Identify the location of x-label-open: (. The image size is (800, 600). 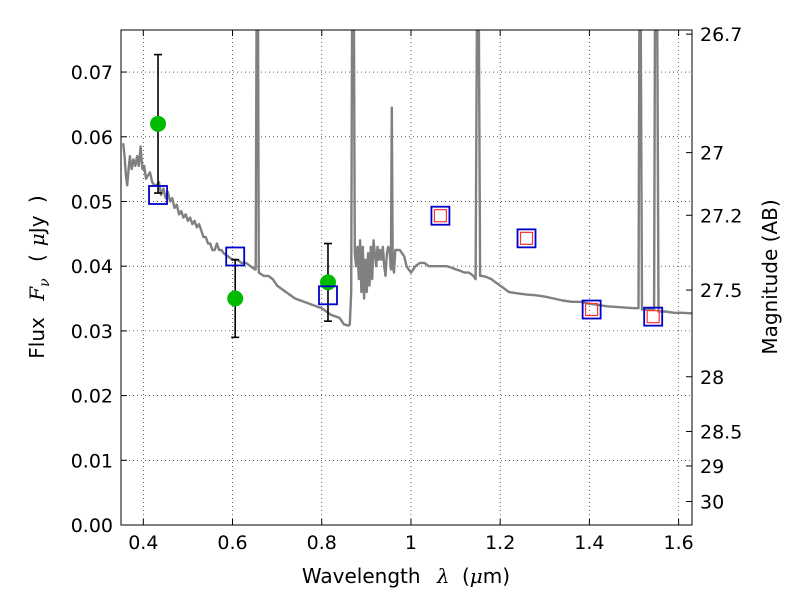
(466, 576).